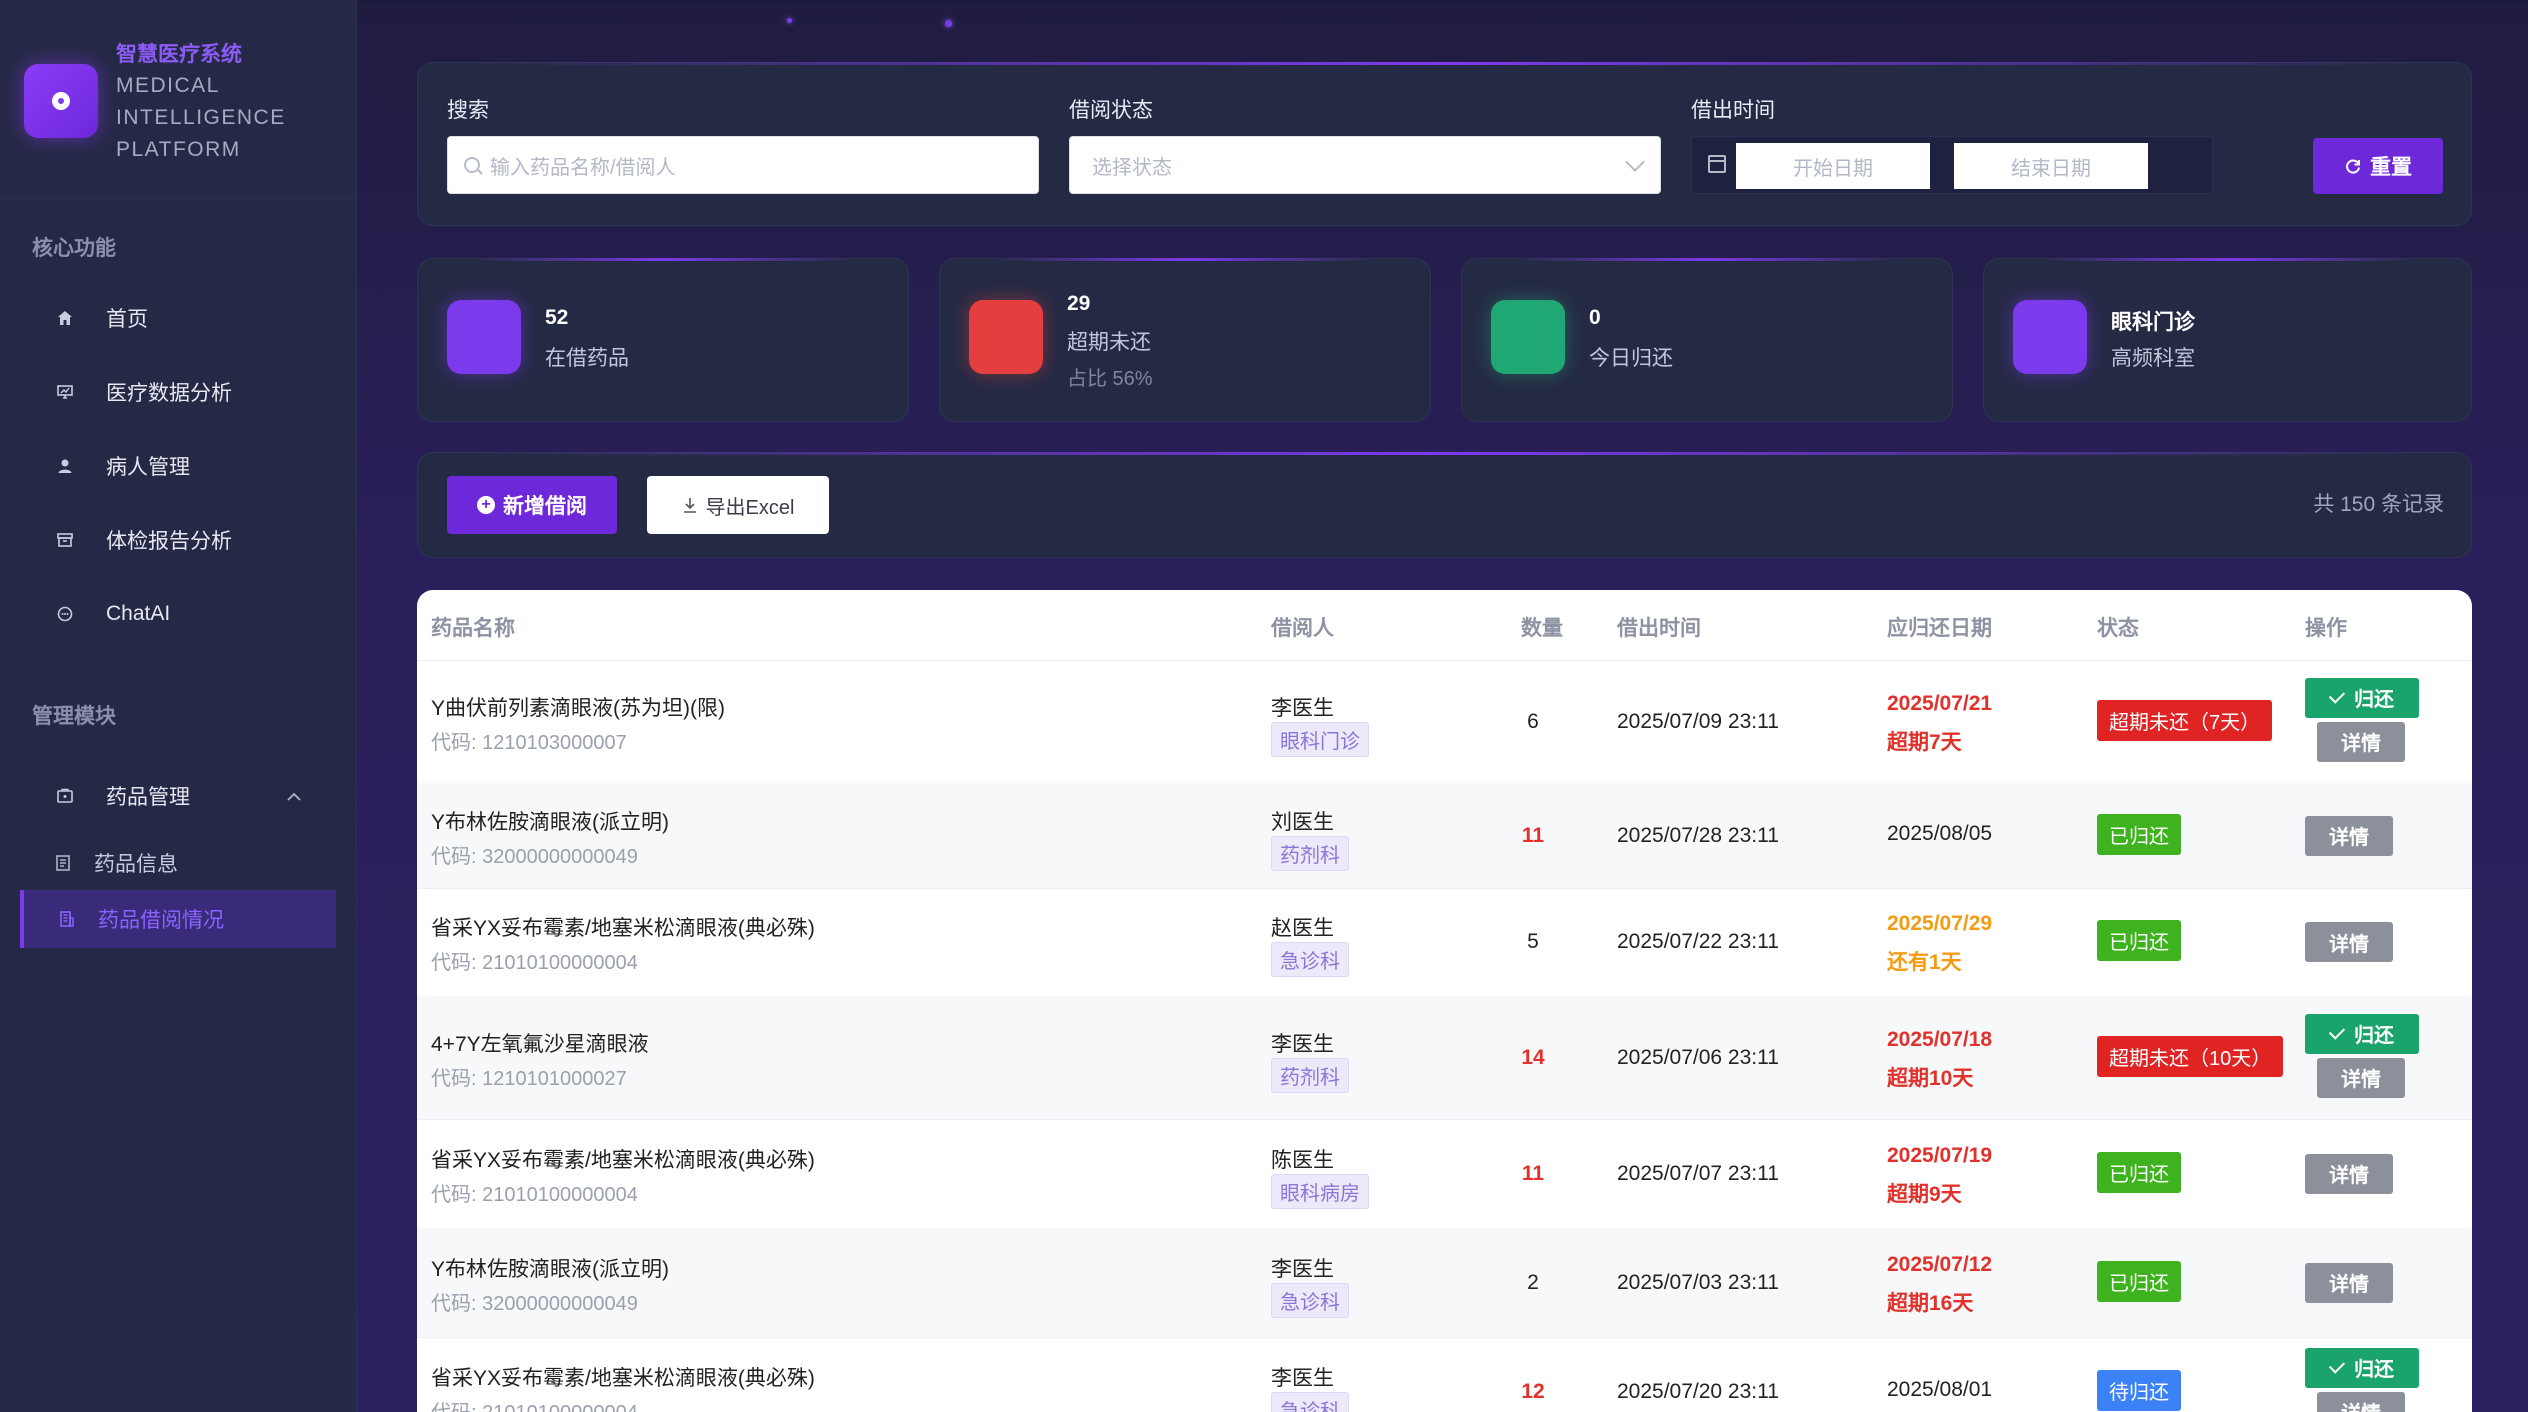 The width and height of the screenshot is (2528, 1412). Describe the element at coordinates (65, 796) in the screenshot. I see `box-icon` at that location.